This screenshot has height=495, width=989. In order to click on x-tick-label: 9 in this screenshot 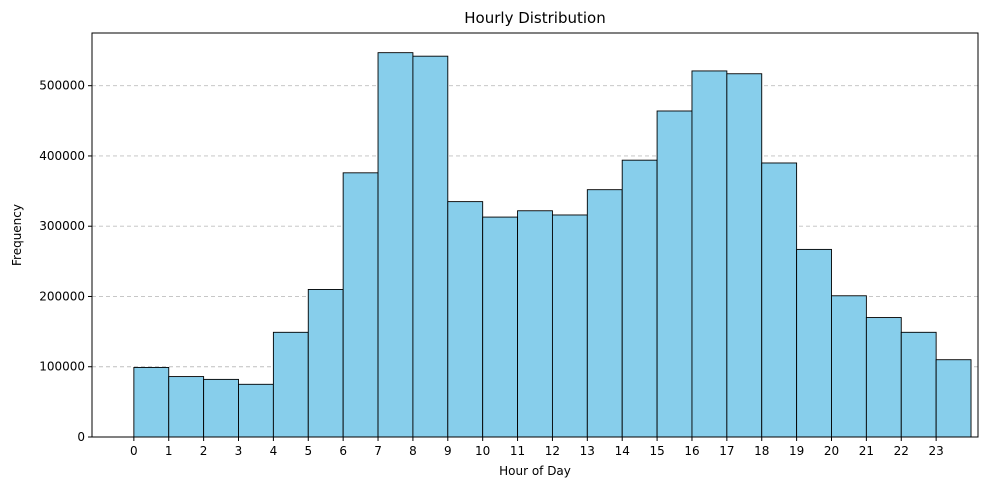, I will do `click(448, 451)`.